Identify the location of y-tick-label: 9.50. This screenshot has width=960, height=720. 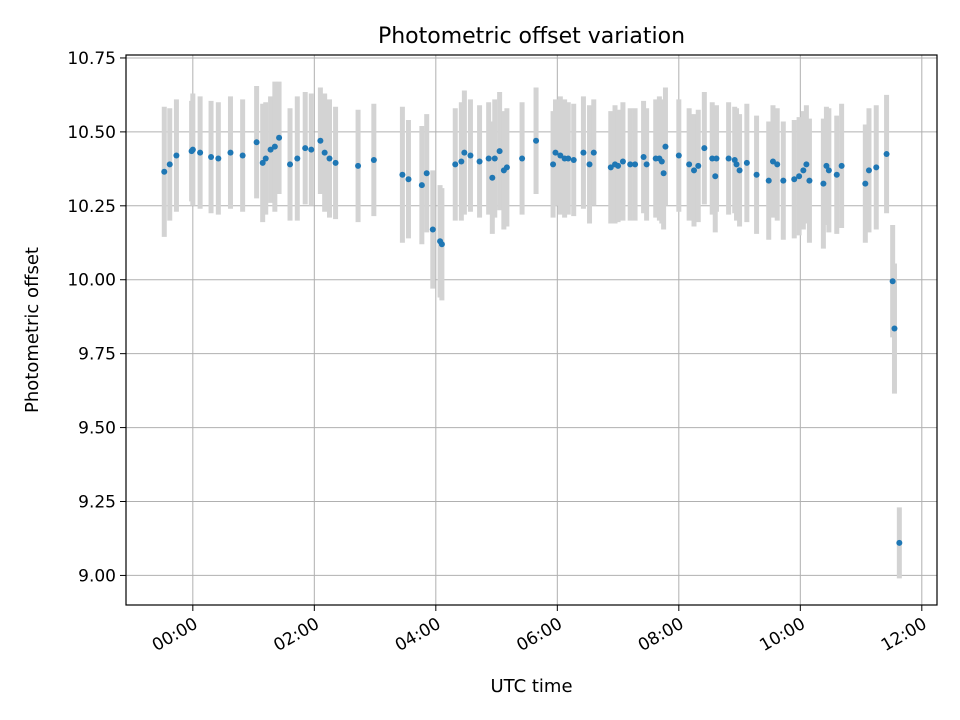
(97, 429).